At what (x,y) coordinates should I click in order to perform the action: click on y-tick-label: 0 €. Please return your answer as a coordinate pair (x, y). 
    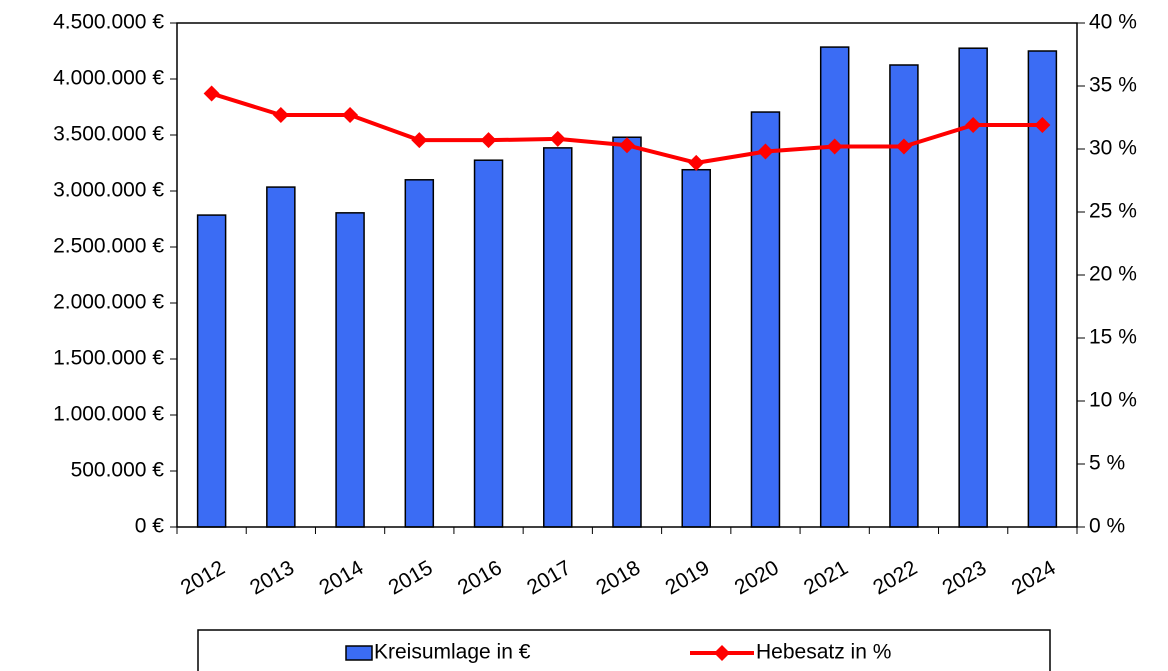
    Looking at the image, I should click on (150, 526).